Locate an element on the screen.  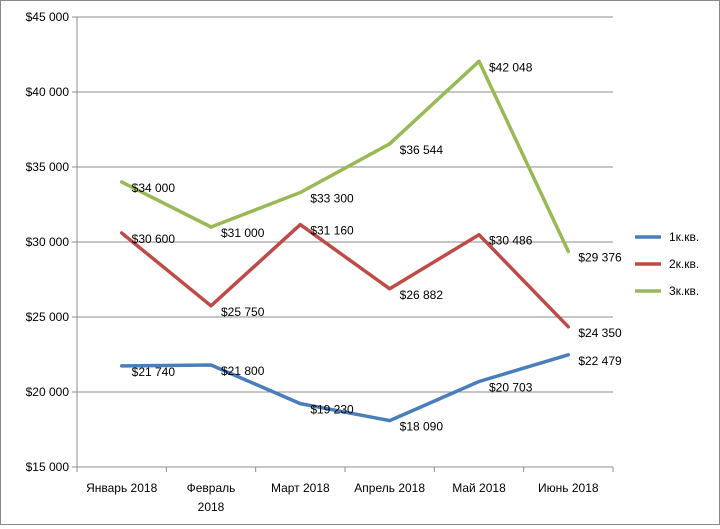
data-label: $34 000 is located at coordinates (154, 188).